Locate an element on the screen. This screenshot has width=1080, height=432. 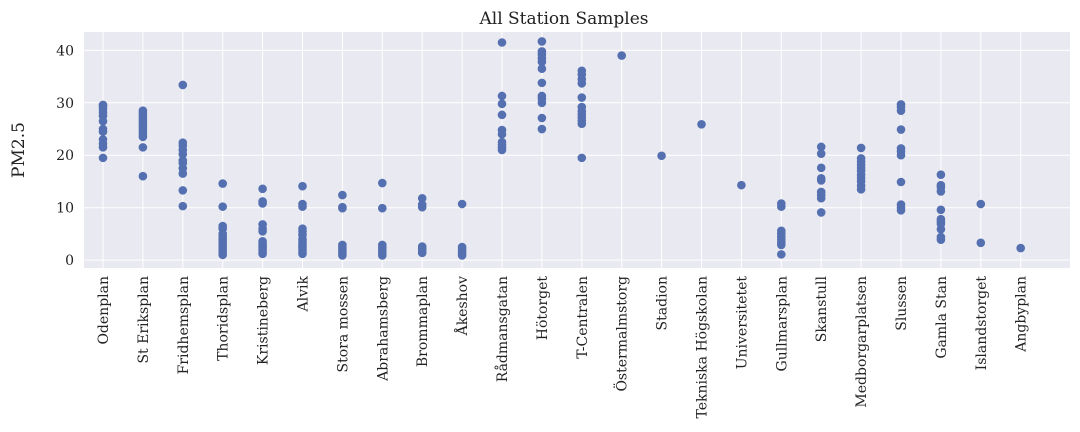
x-tick-label: Angbyplan is located at coordinates (1022, 314).